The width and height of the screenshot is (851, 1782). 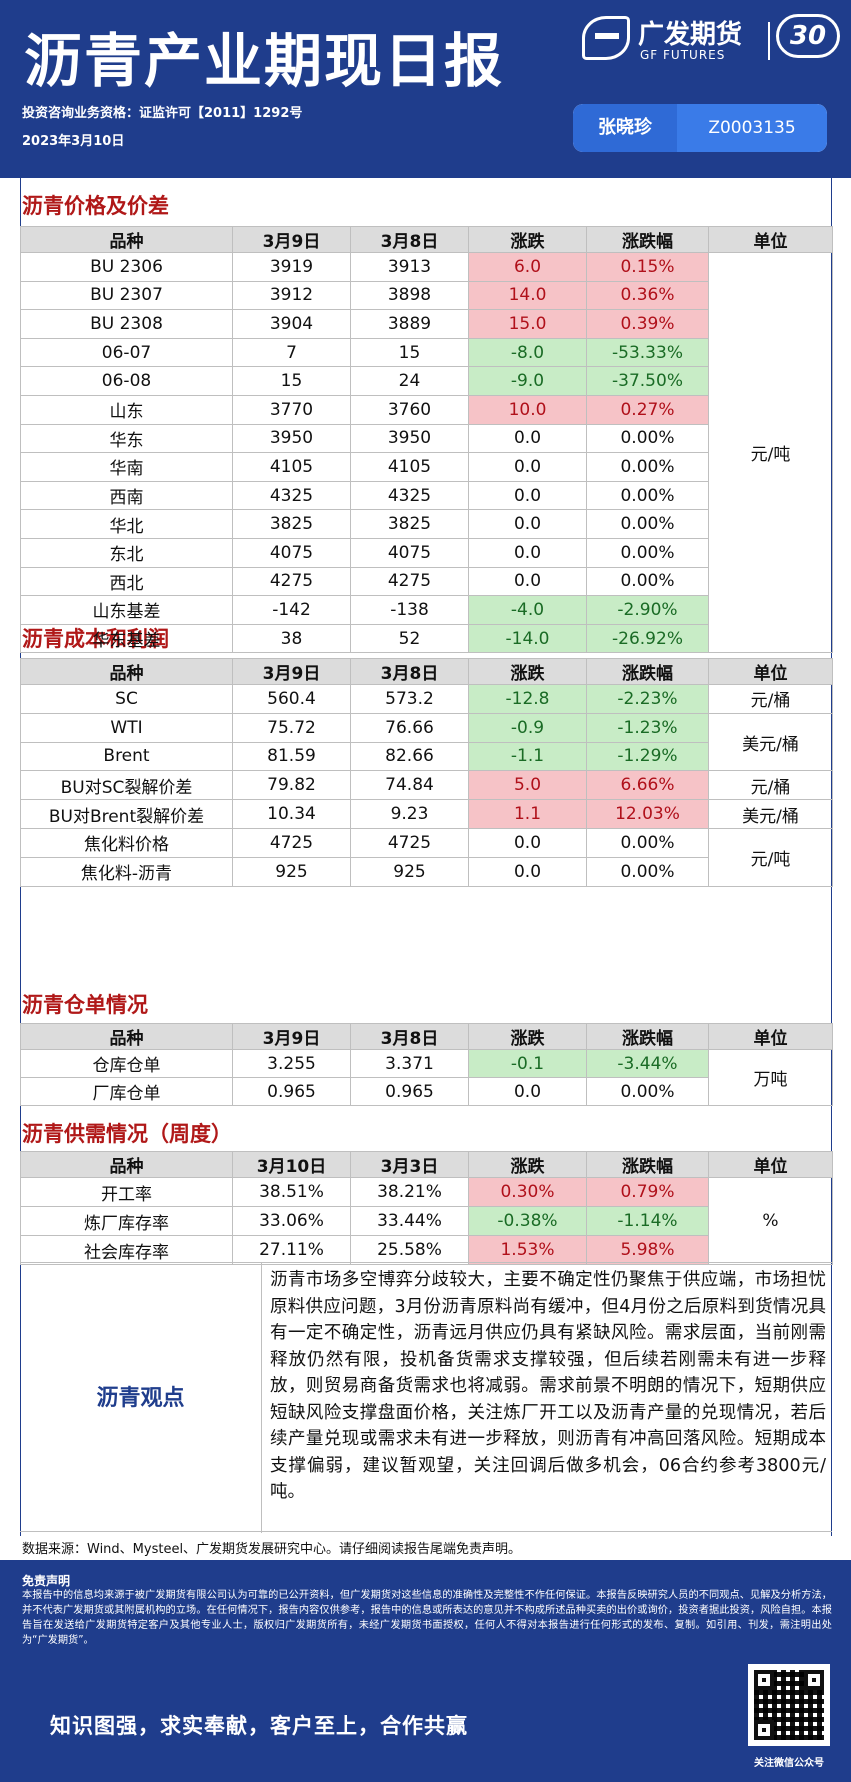 I want to click on value-previous: 52, so click(x=409, y=638).